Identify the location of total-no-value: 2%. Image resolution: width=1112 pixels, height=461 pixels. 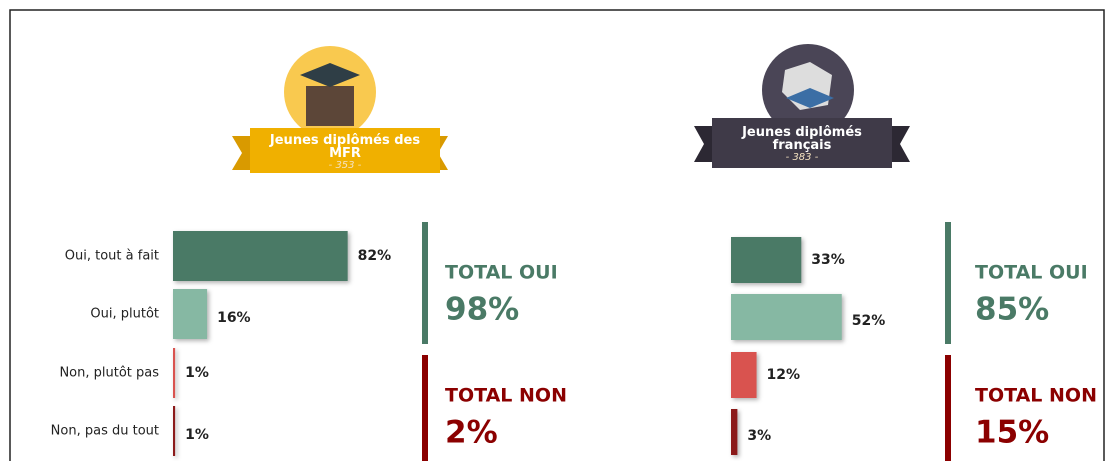
(471, 433).